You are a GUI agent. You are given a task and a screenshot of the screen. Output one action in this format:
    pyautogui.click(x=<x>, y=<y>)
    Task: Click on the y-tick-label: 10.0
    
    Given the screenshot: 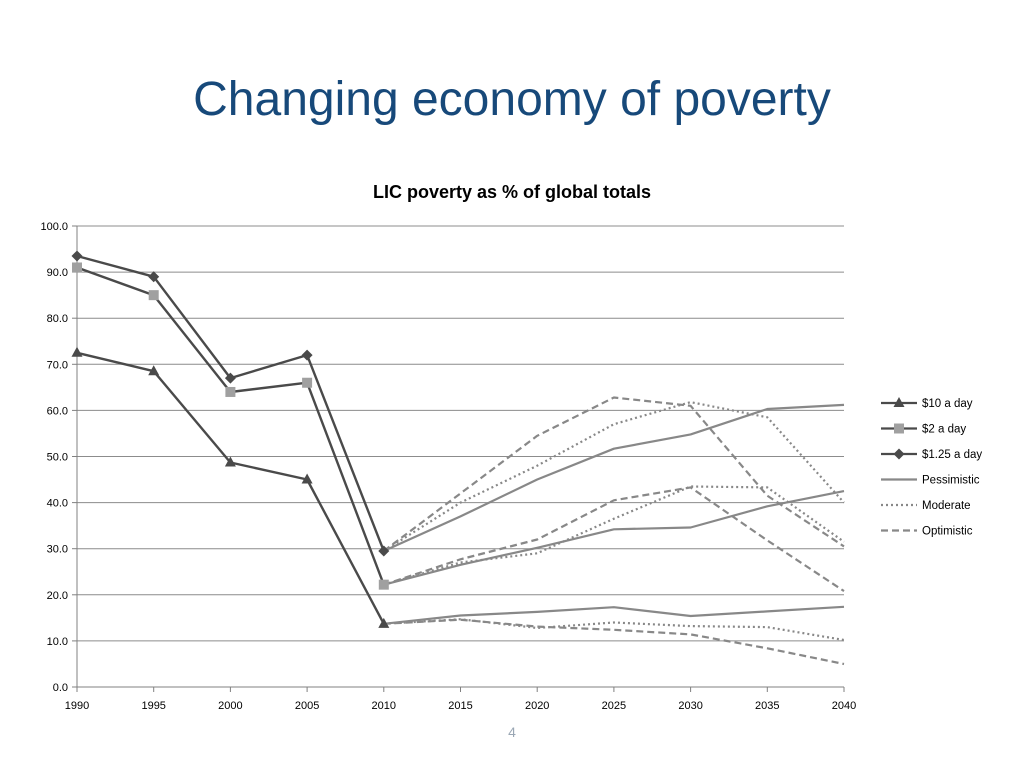 What is the action you would take?
    pyautogui.click(x=57, y=642)
    